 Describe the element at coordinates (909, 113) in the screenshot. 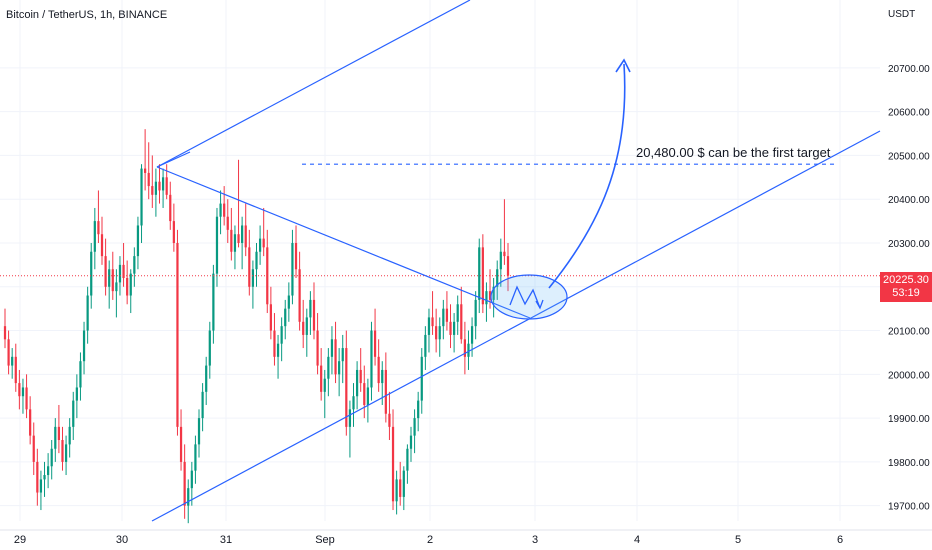

I see `y-tick-label: 20600.00` at that location.